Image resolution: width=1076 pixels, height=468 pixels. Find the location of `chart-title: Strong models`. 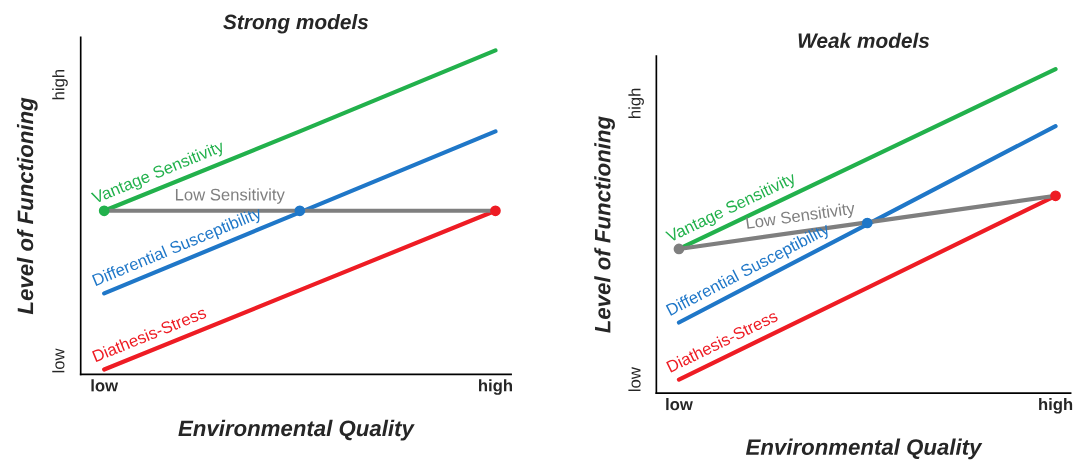

chart-title: Strong models is located at coordinates (296, 24).